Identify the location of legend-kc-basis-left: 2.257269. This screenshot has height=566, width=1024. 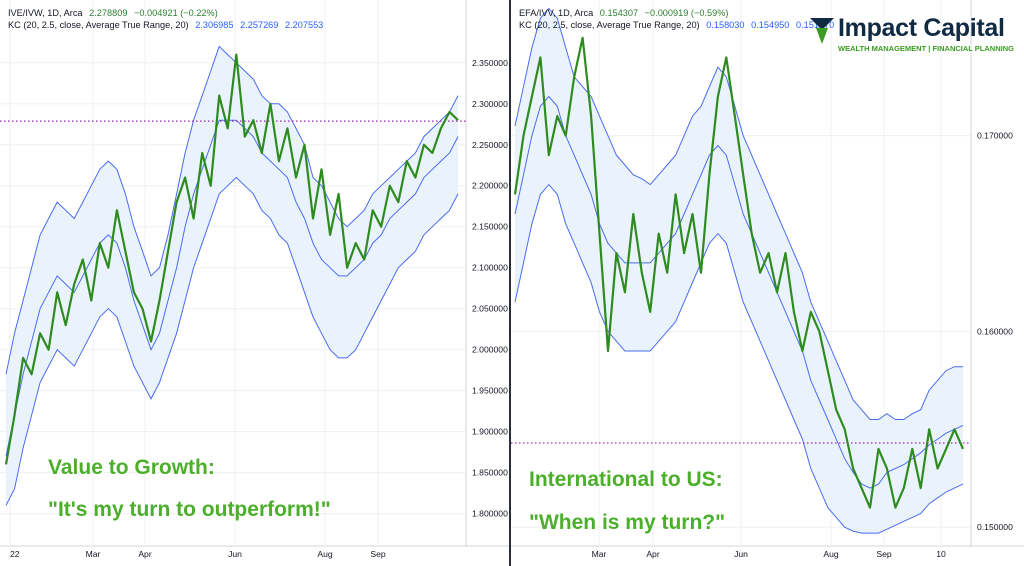
(259, 25).